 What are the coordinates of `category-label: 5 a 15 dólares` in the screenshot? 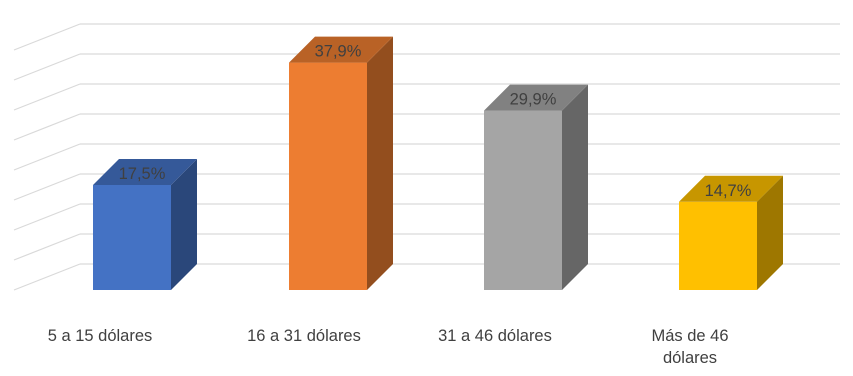 It's located at (100, 336).